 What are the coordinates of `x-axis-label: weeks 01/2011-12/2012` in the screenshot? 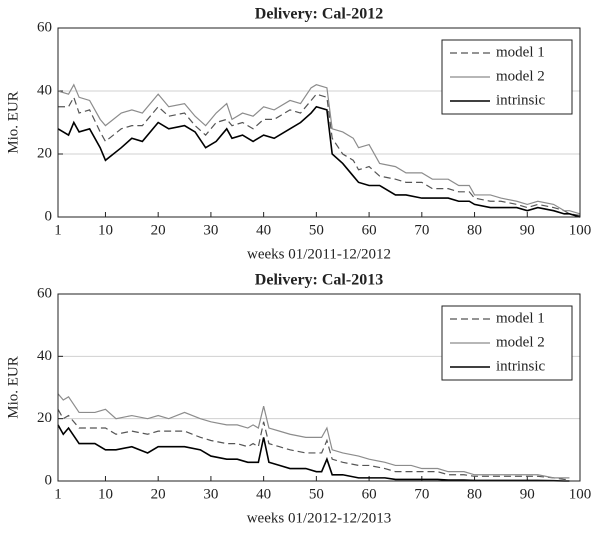 It's located at (319, 254).